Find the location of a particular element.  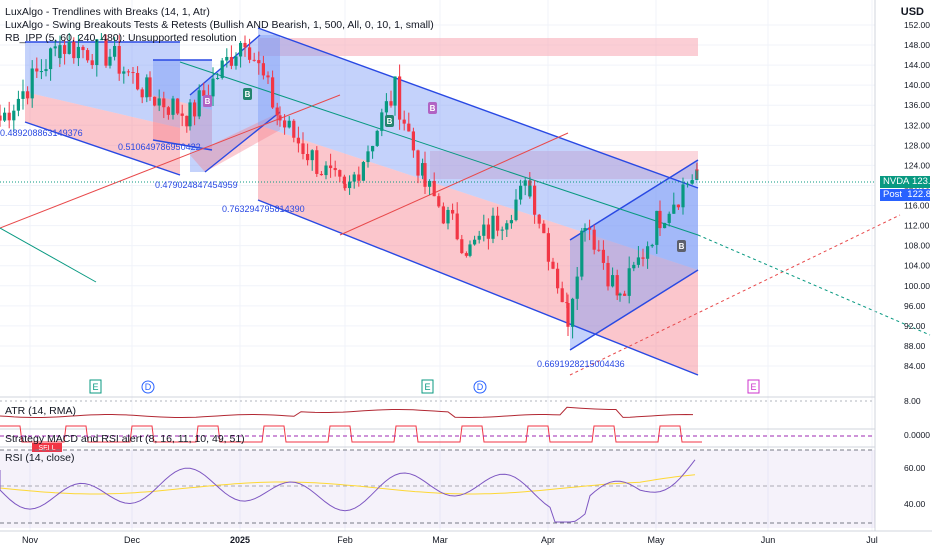

event-markers: E D E D E is located at coordinates (424, 386).